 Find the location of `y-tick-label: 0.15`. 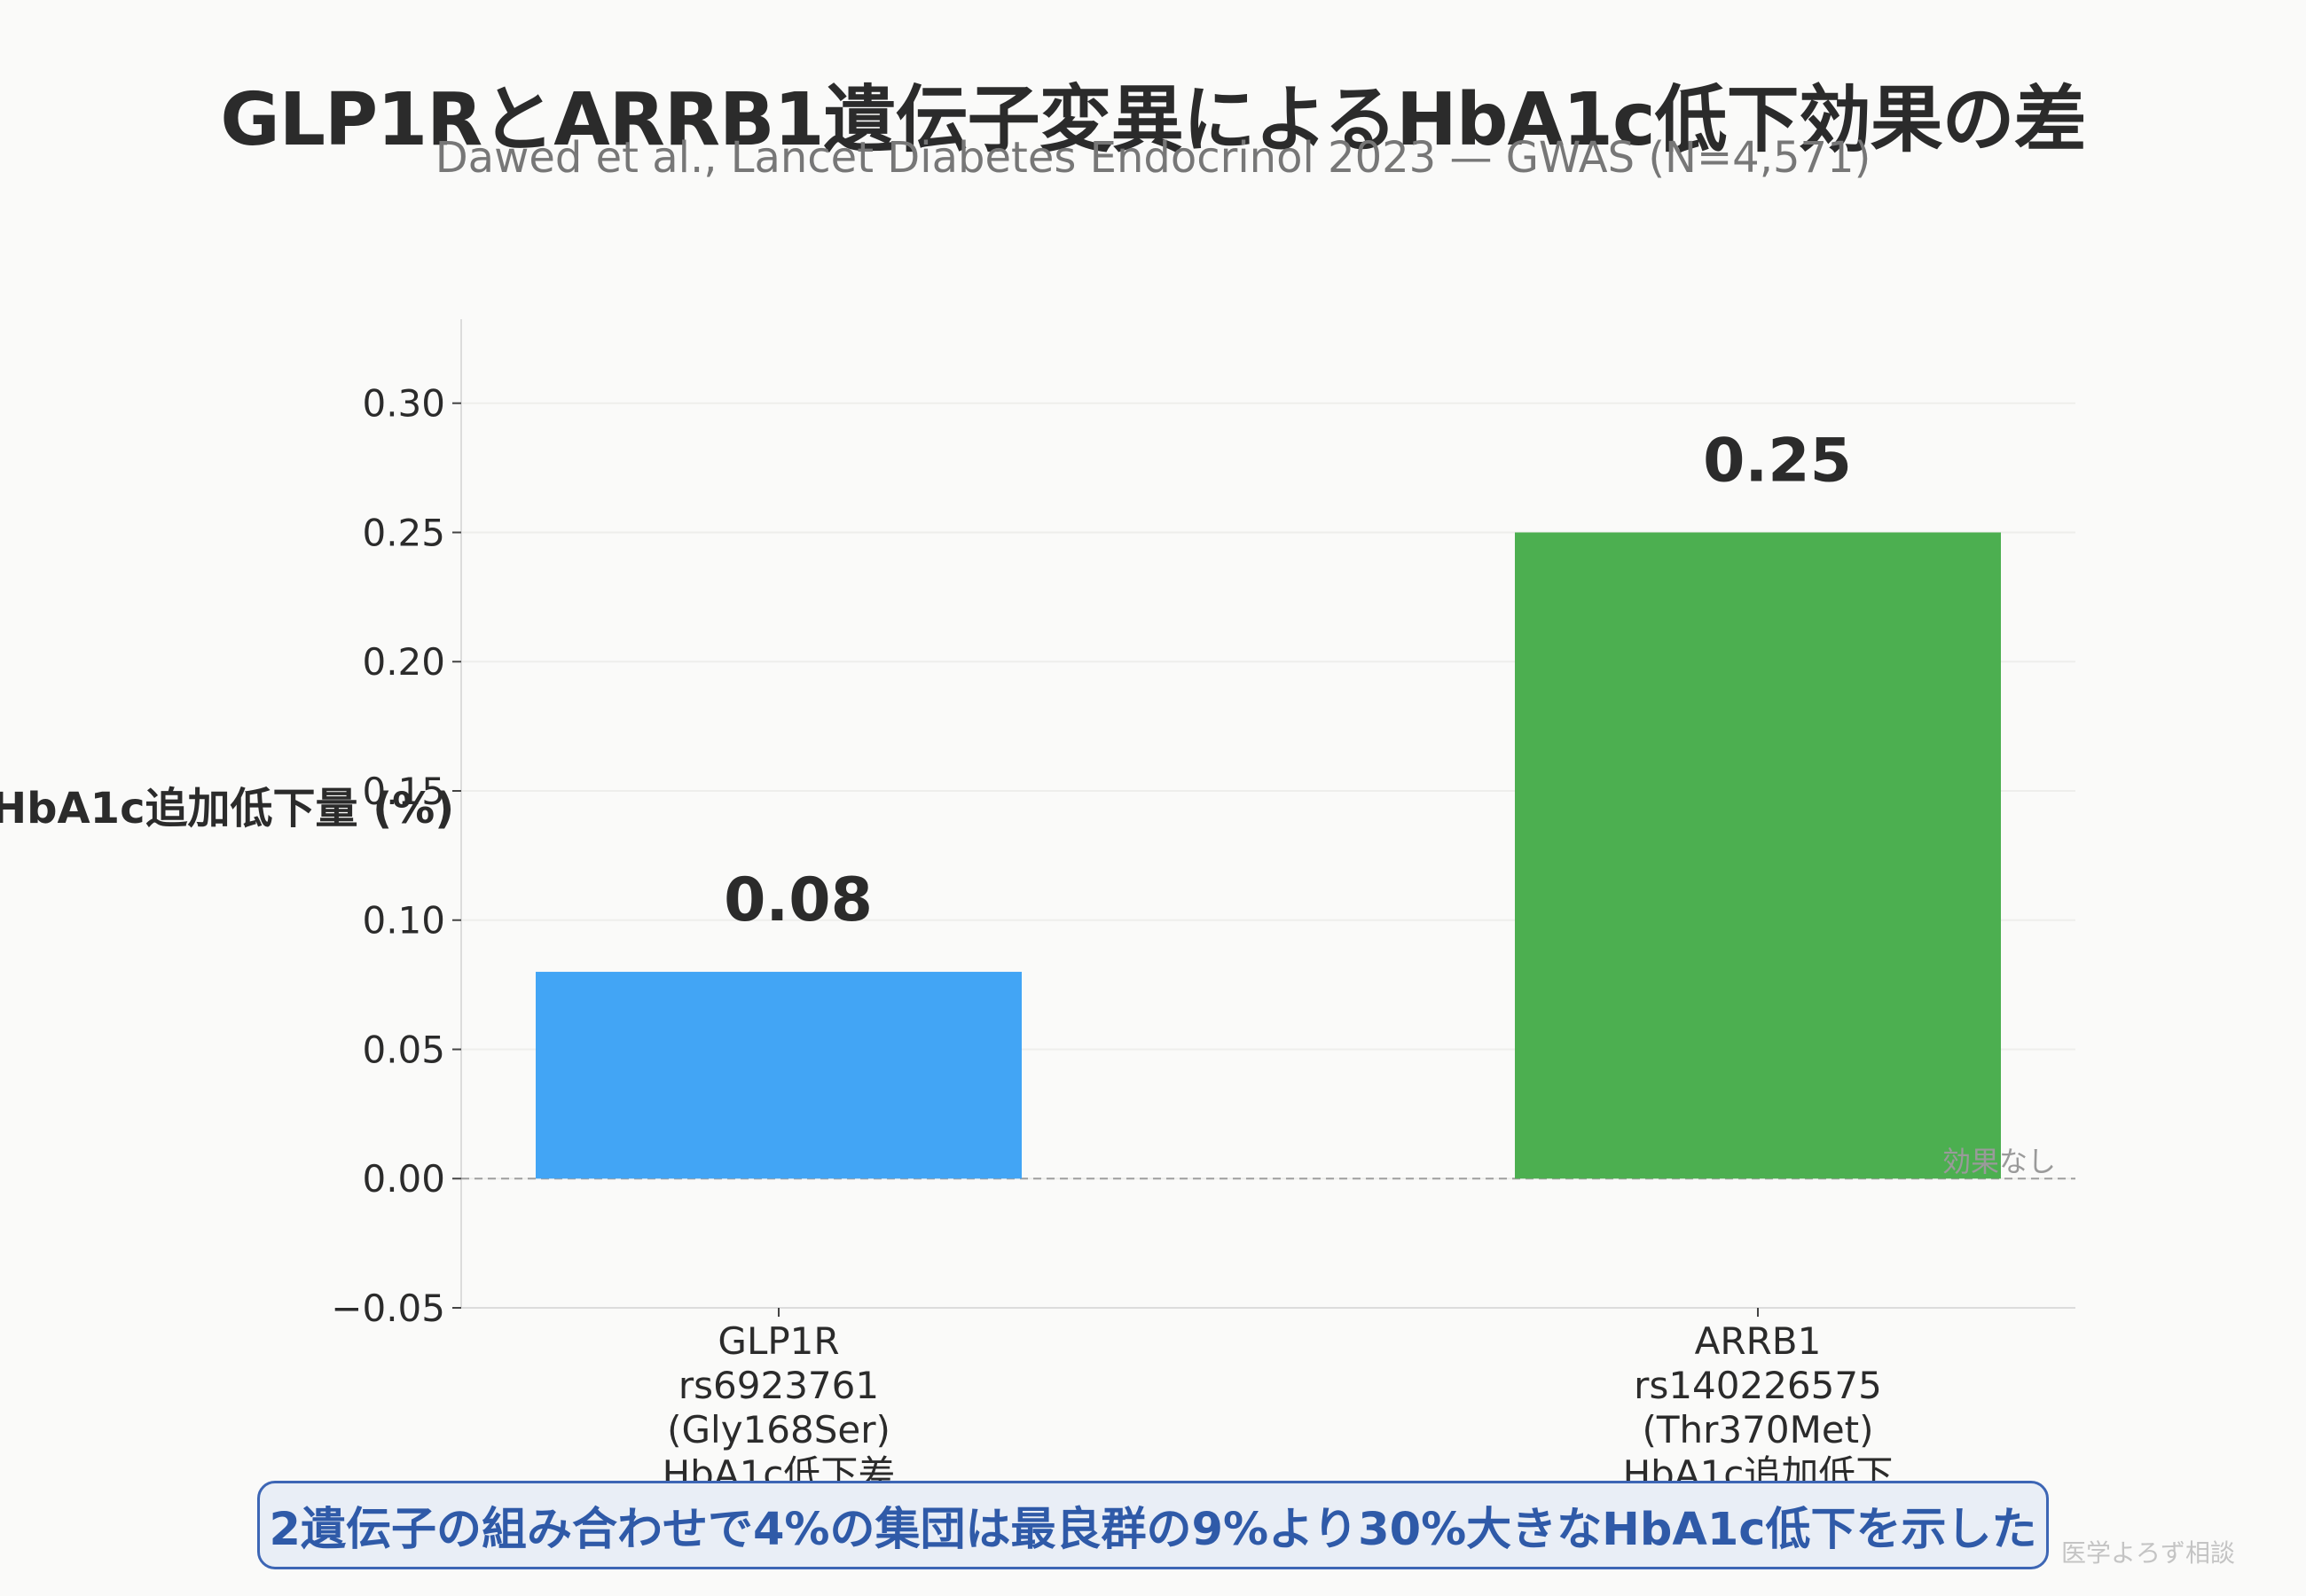

y-tick-label: 0.15 is located at coordinates (403, 792).